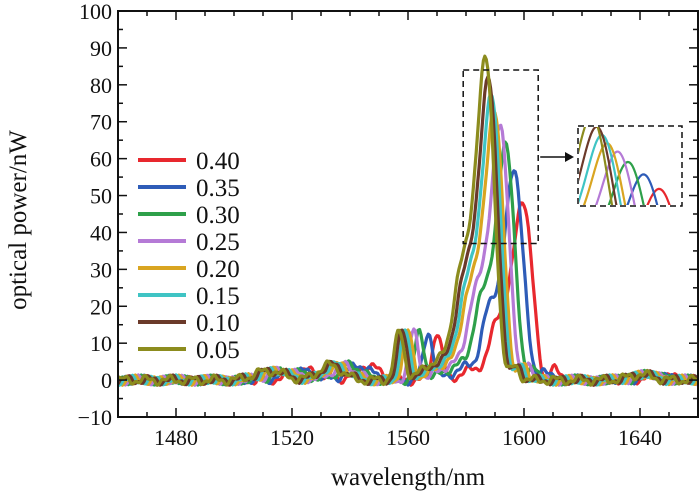 This screenshot has width=700, height=502. What do you see at coordinates (101, 306) in the screenshot?
I see `y-tick-label: 20` at bounding box center [101, 306].